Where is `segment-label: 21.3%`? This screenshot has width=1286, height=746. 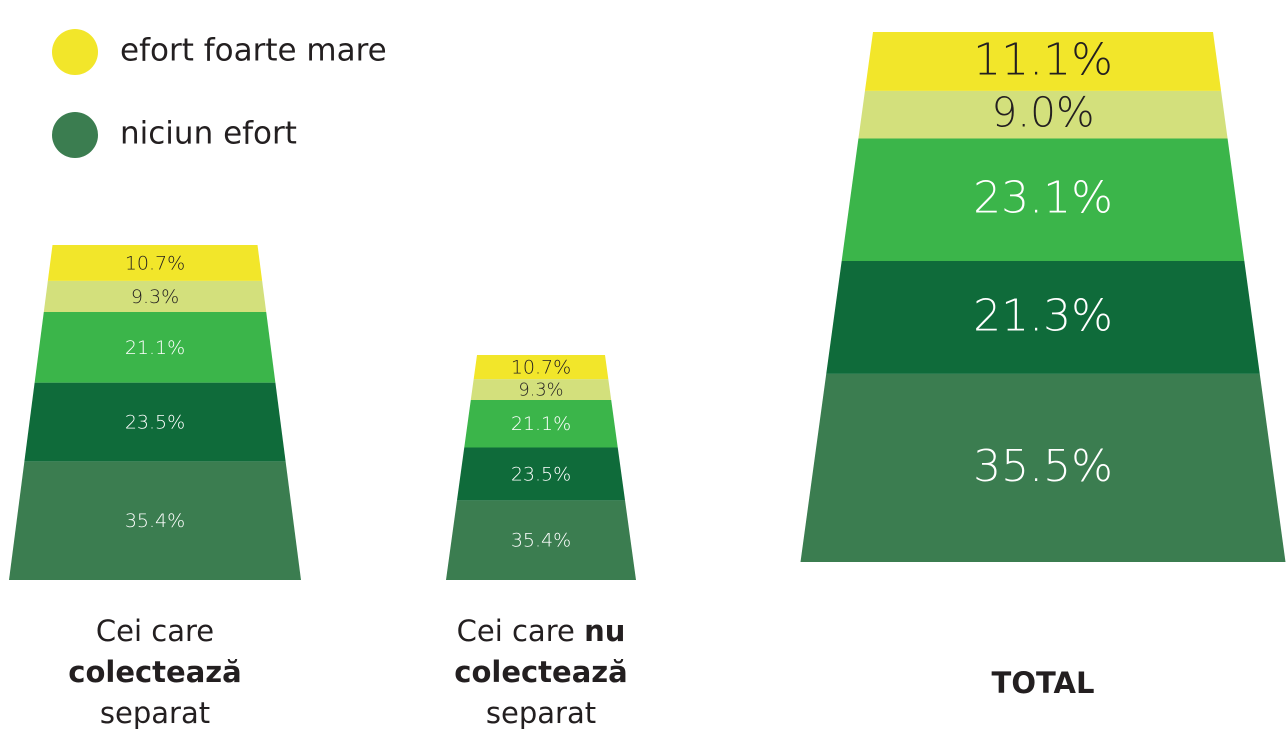
segment-label: 21.3% is located at coordinates (1043, 315).